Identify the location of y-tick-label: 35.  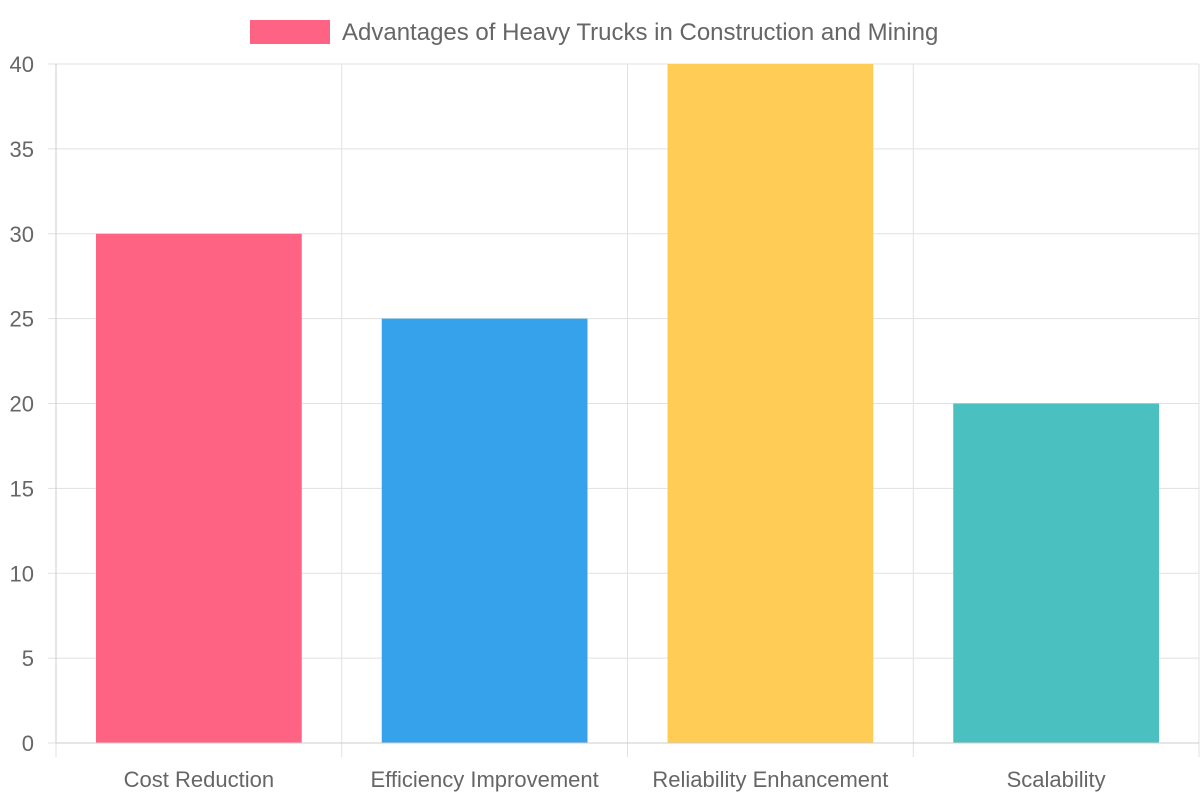
(22, 149).